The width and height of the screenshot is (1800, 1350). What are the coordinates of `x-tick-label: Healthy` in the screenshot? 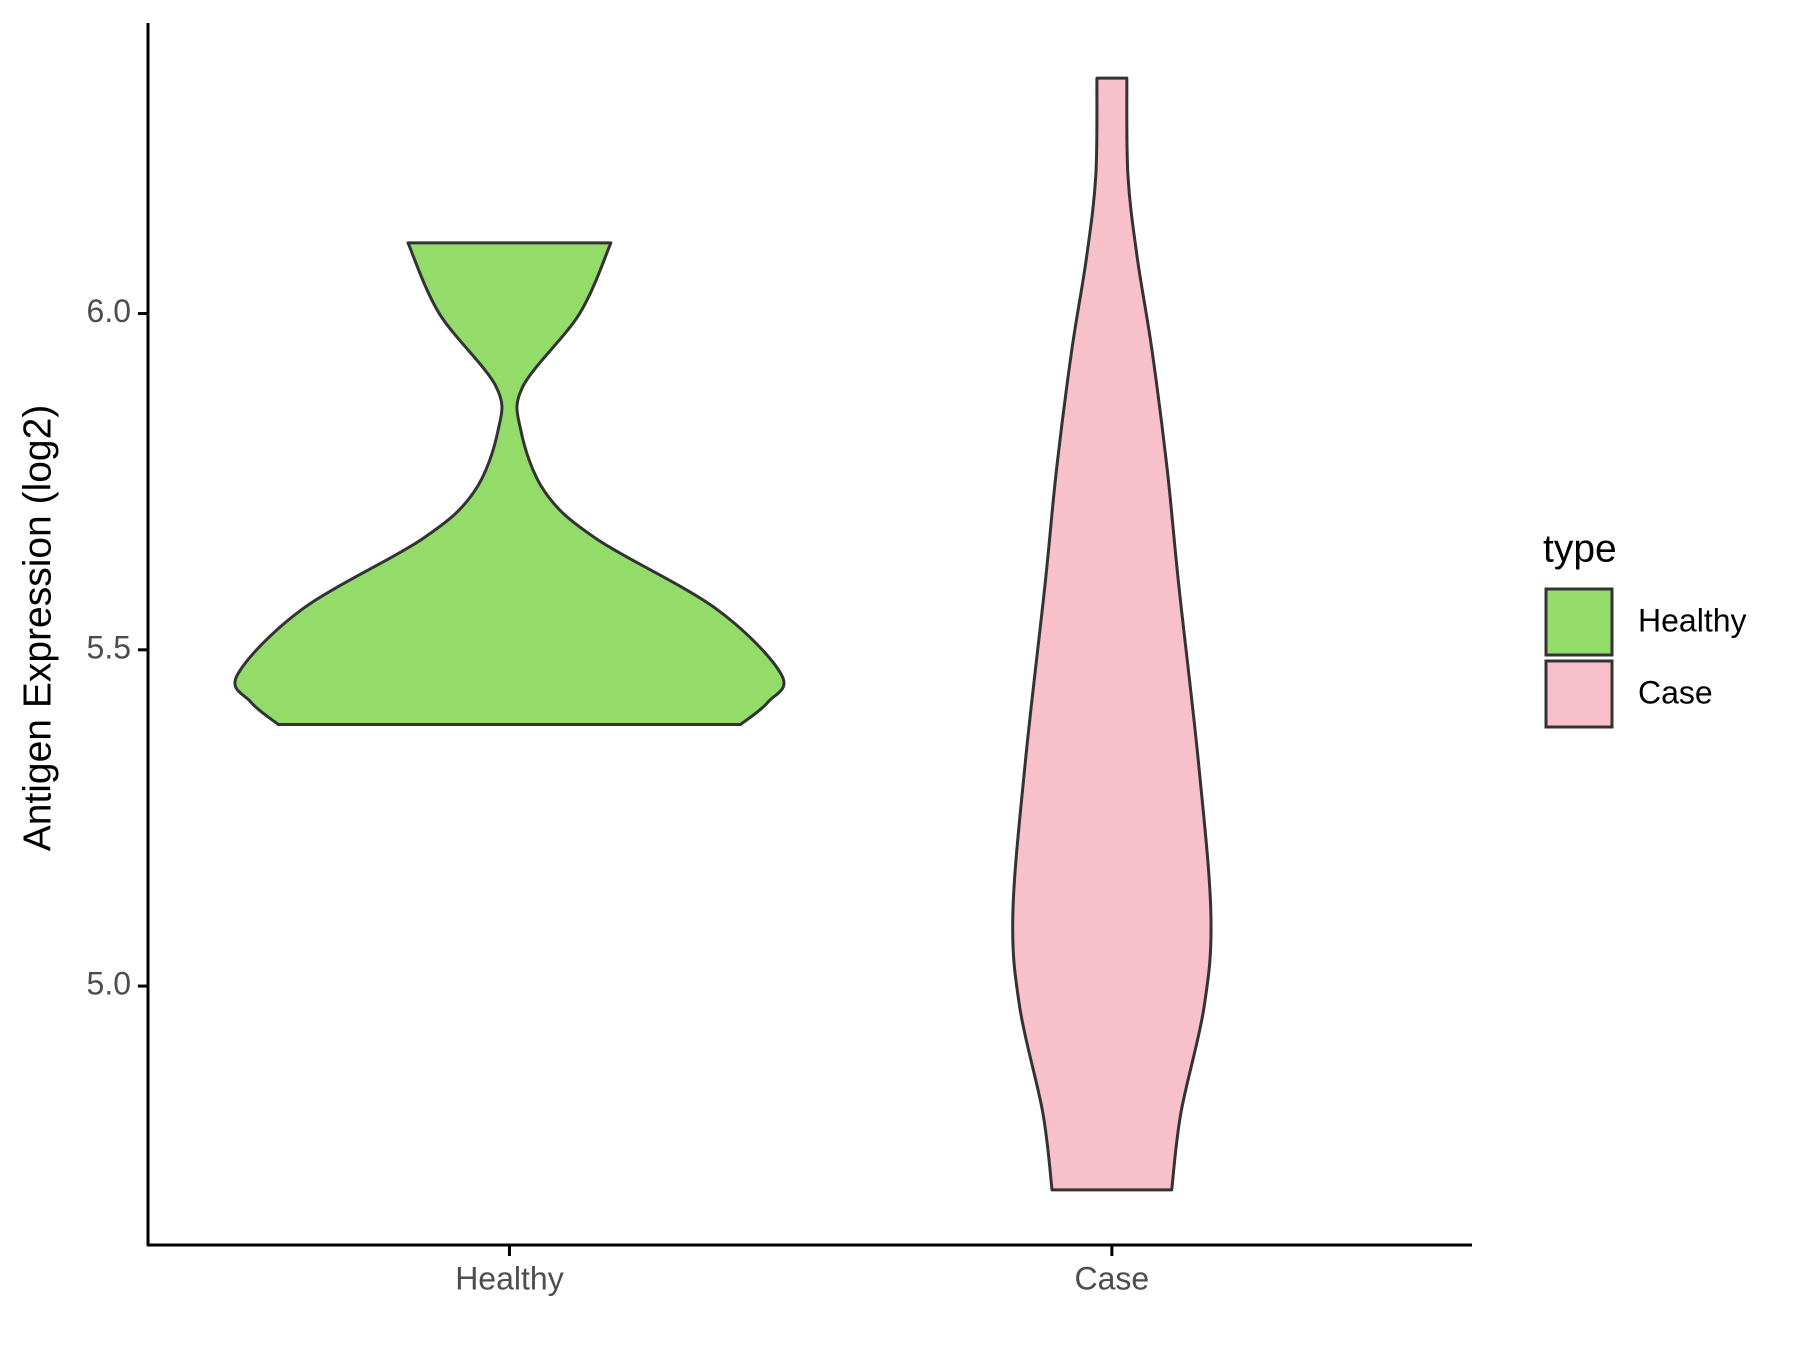 It's located at (509, 1278).